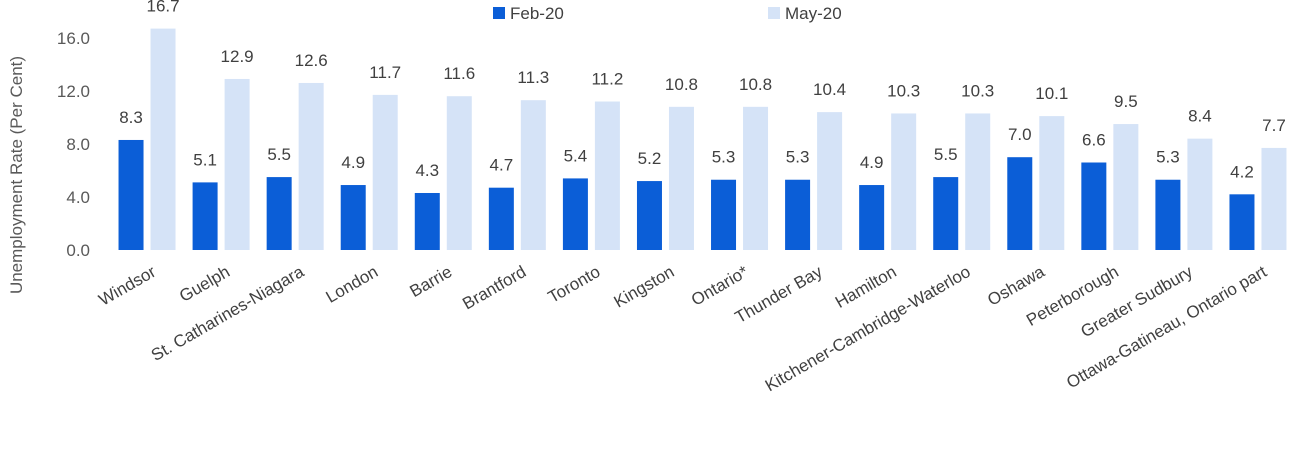 The width and height of the screenshot is (1300, 450). I want to click on data-label: 7.0, so click(1020, 134).